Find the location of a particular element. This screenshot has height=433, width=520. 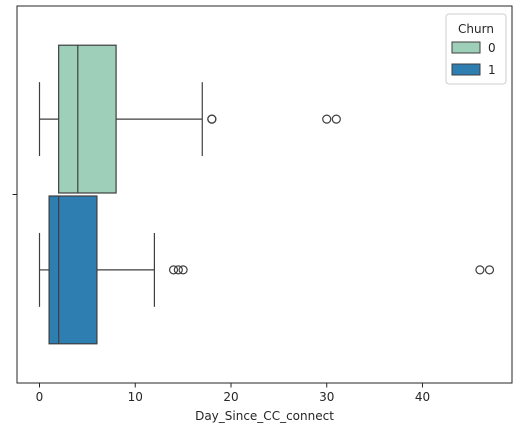

x-tick-label-40: 40 is located at coordinates (422, 397).